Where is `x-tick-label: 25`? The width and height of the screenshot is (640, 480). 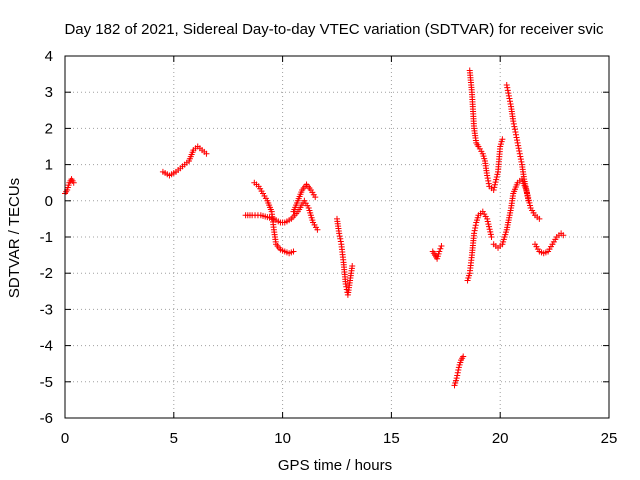
x-tick-label: 25 is located at coordinates (609, 438).